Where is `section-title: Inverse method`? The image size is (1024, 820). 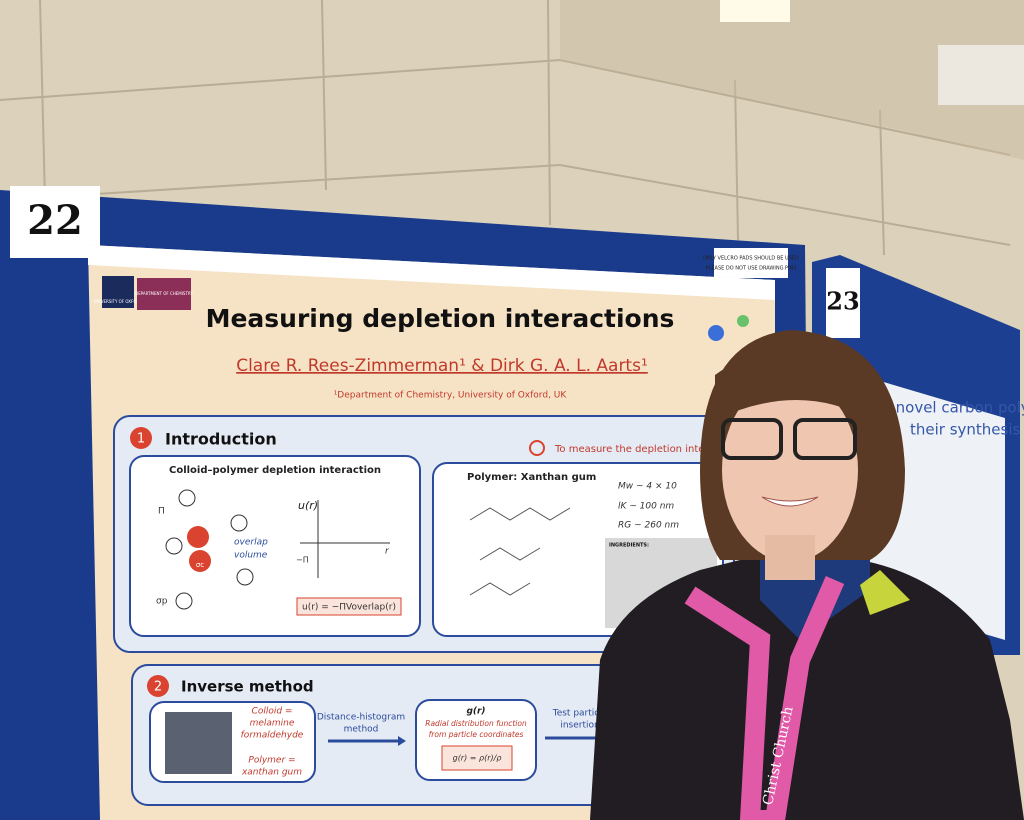
section-title: Inverse method is located at coordinates (247, 687).